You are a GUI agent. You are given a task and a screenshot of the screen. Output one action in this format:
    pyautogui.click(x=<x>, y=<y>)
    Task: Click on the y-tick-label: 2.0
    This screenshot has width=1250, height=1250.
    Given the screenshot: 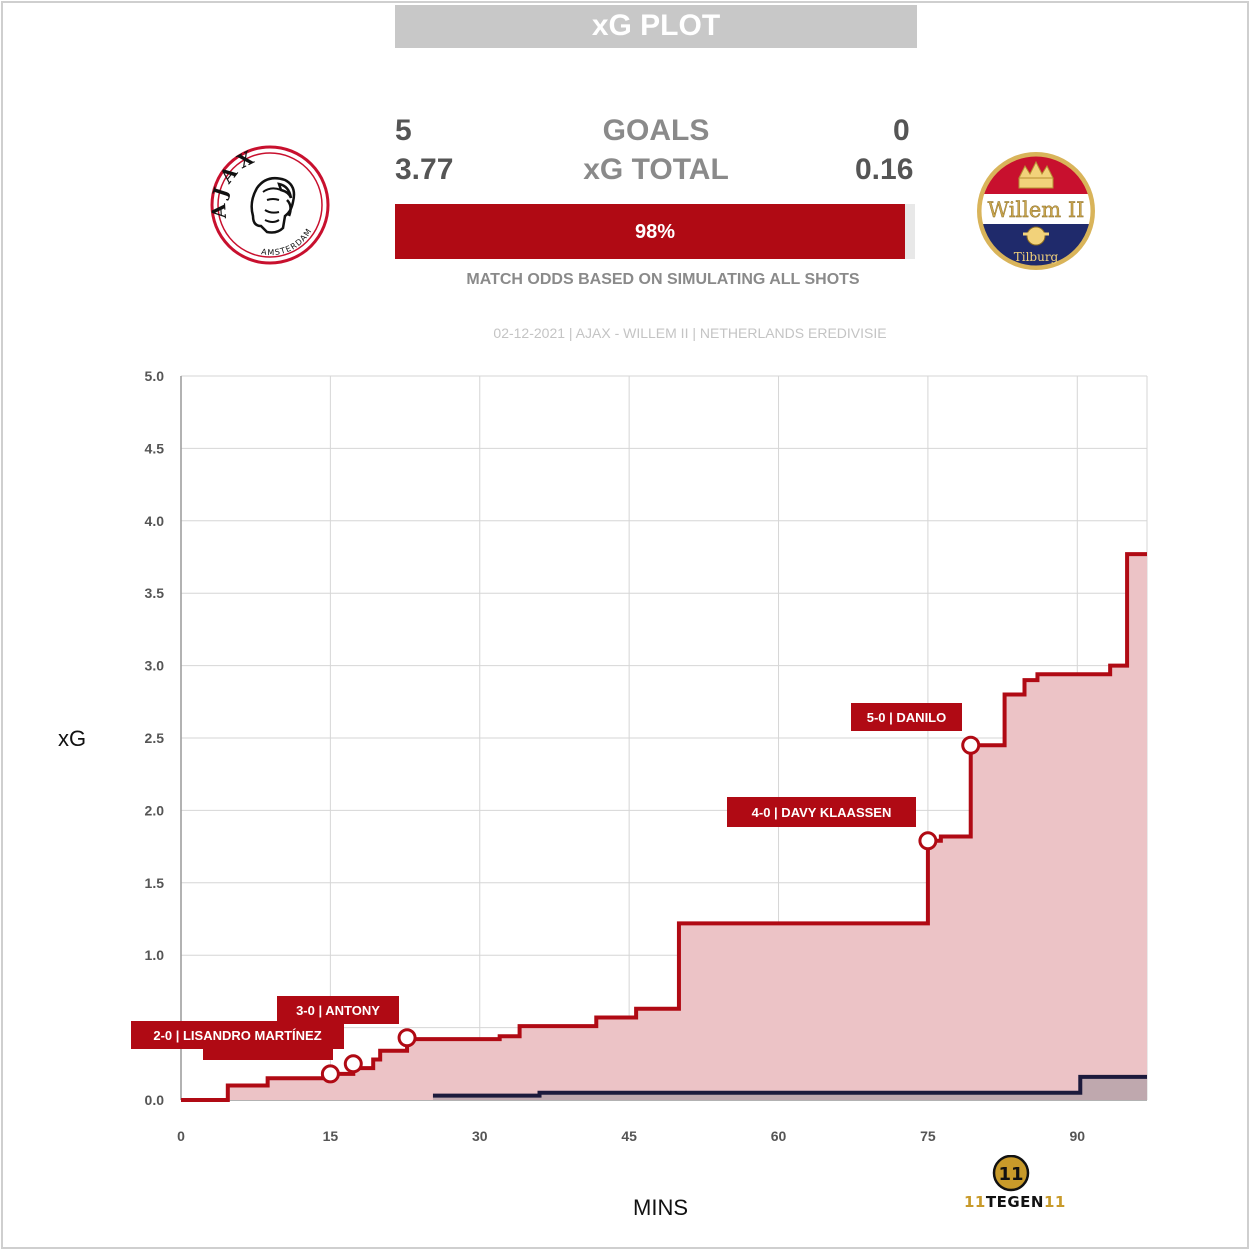 What is the action you would take?
    pyautogui.click(x=155, y=810)
    